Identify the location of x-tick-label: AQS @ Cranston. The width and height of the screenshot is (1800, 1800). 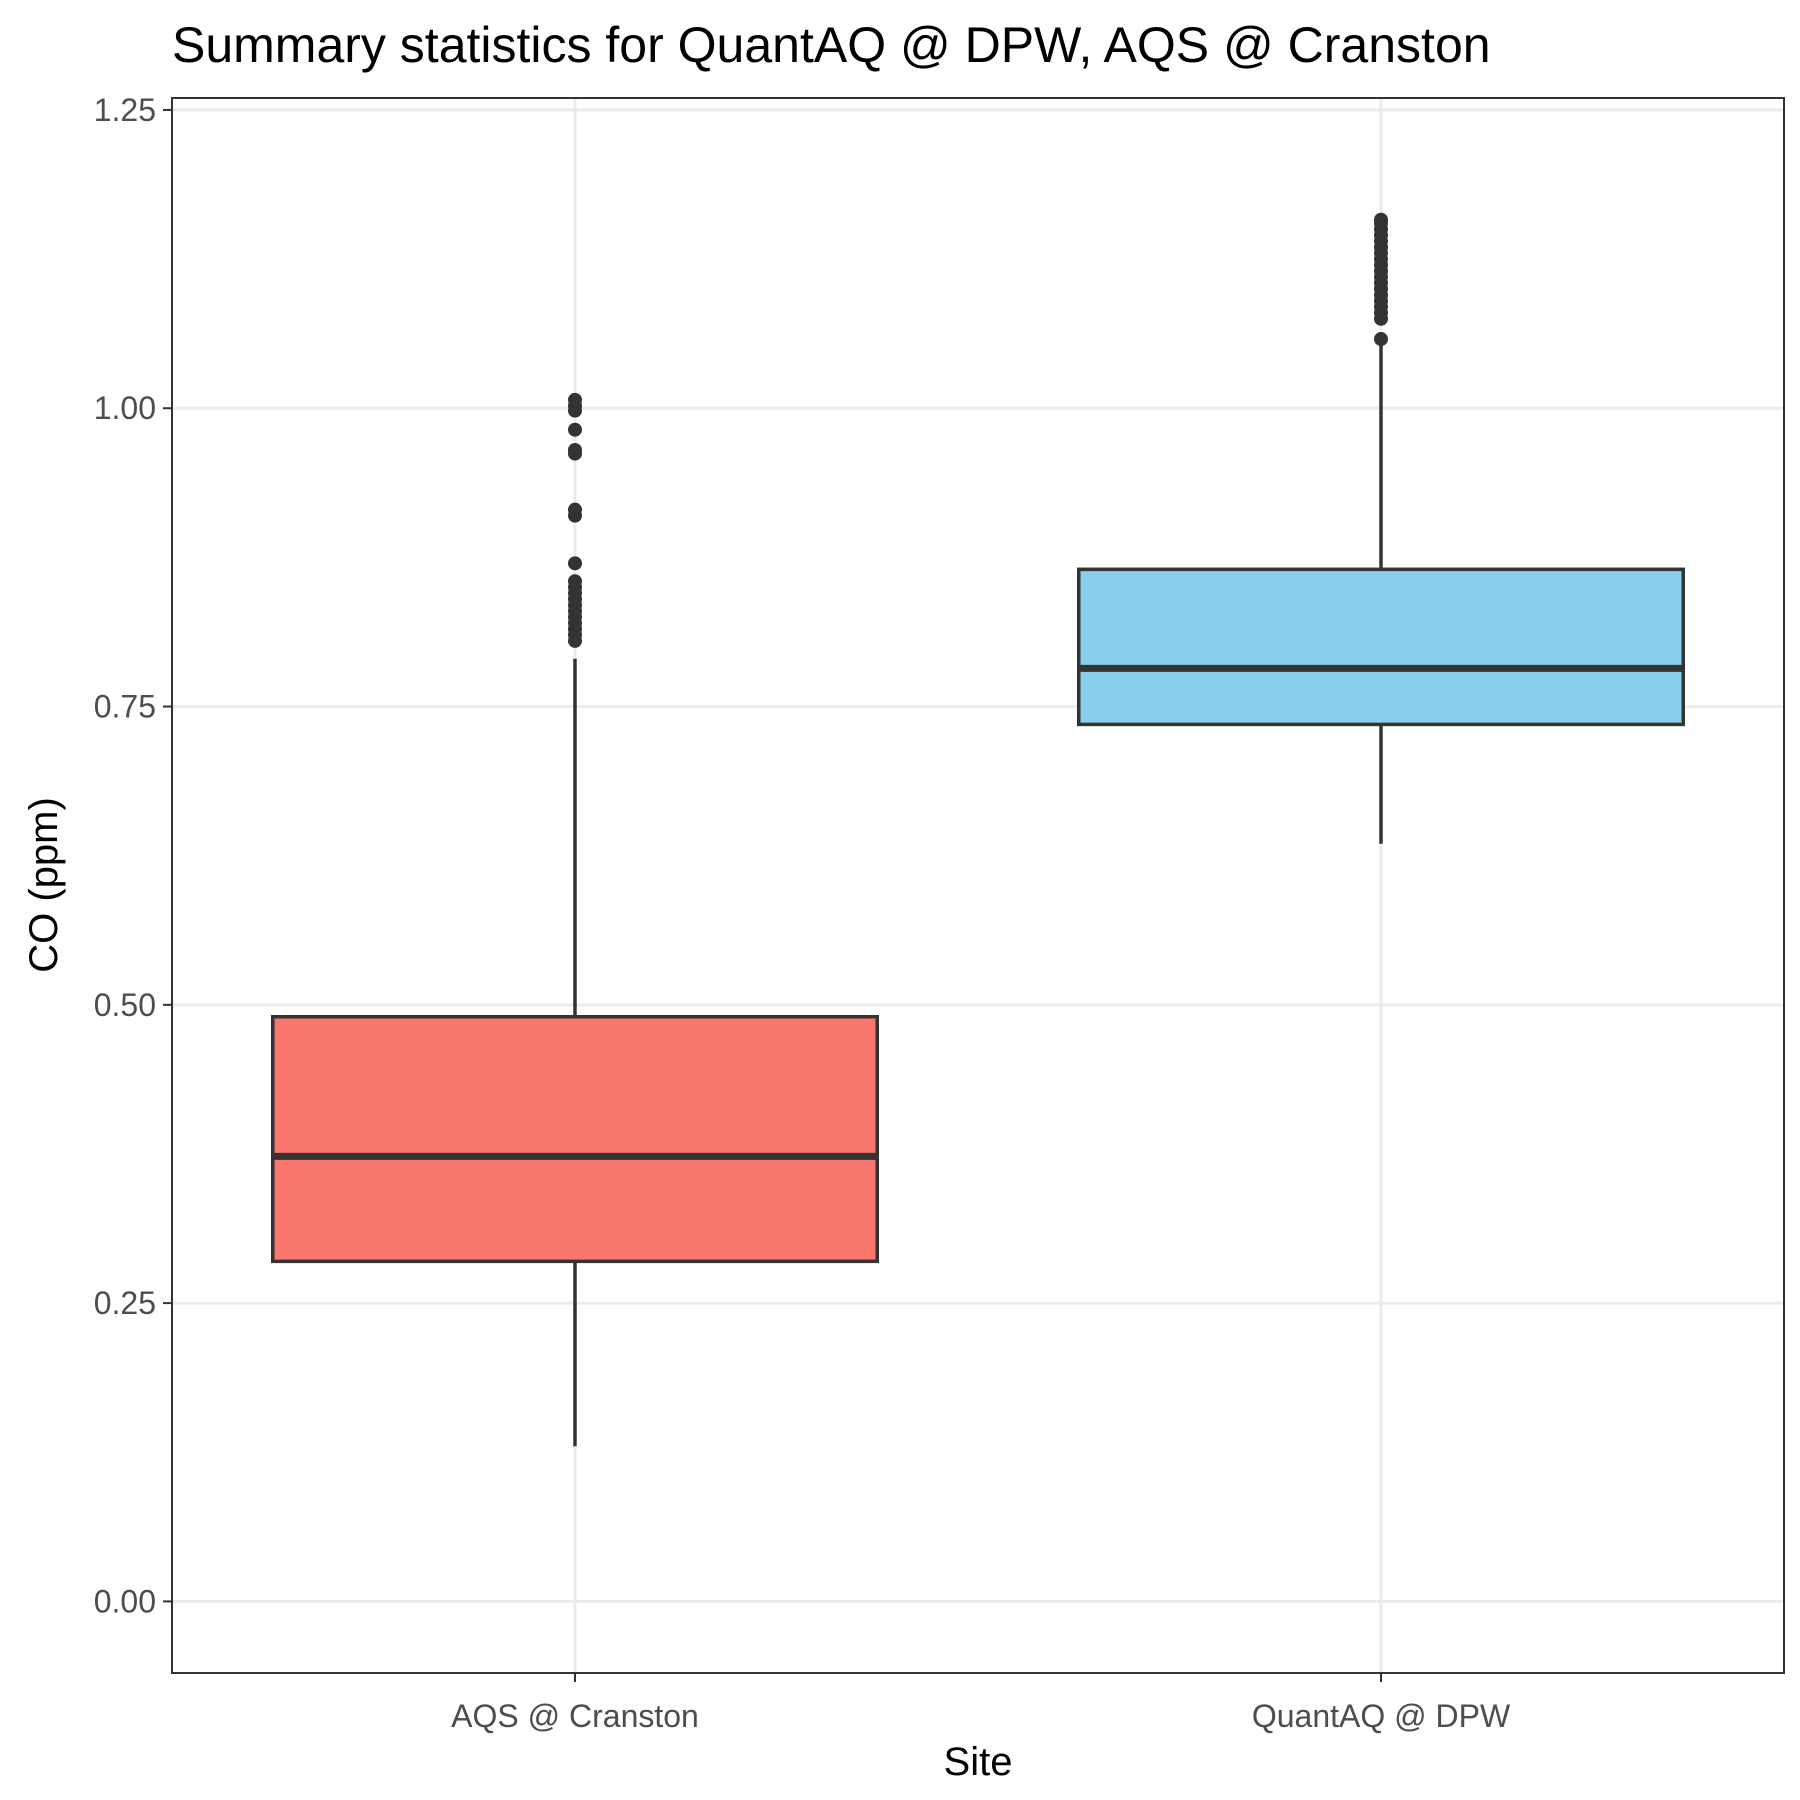
(575, 1716).